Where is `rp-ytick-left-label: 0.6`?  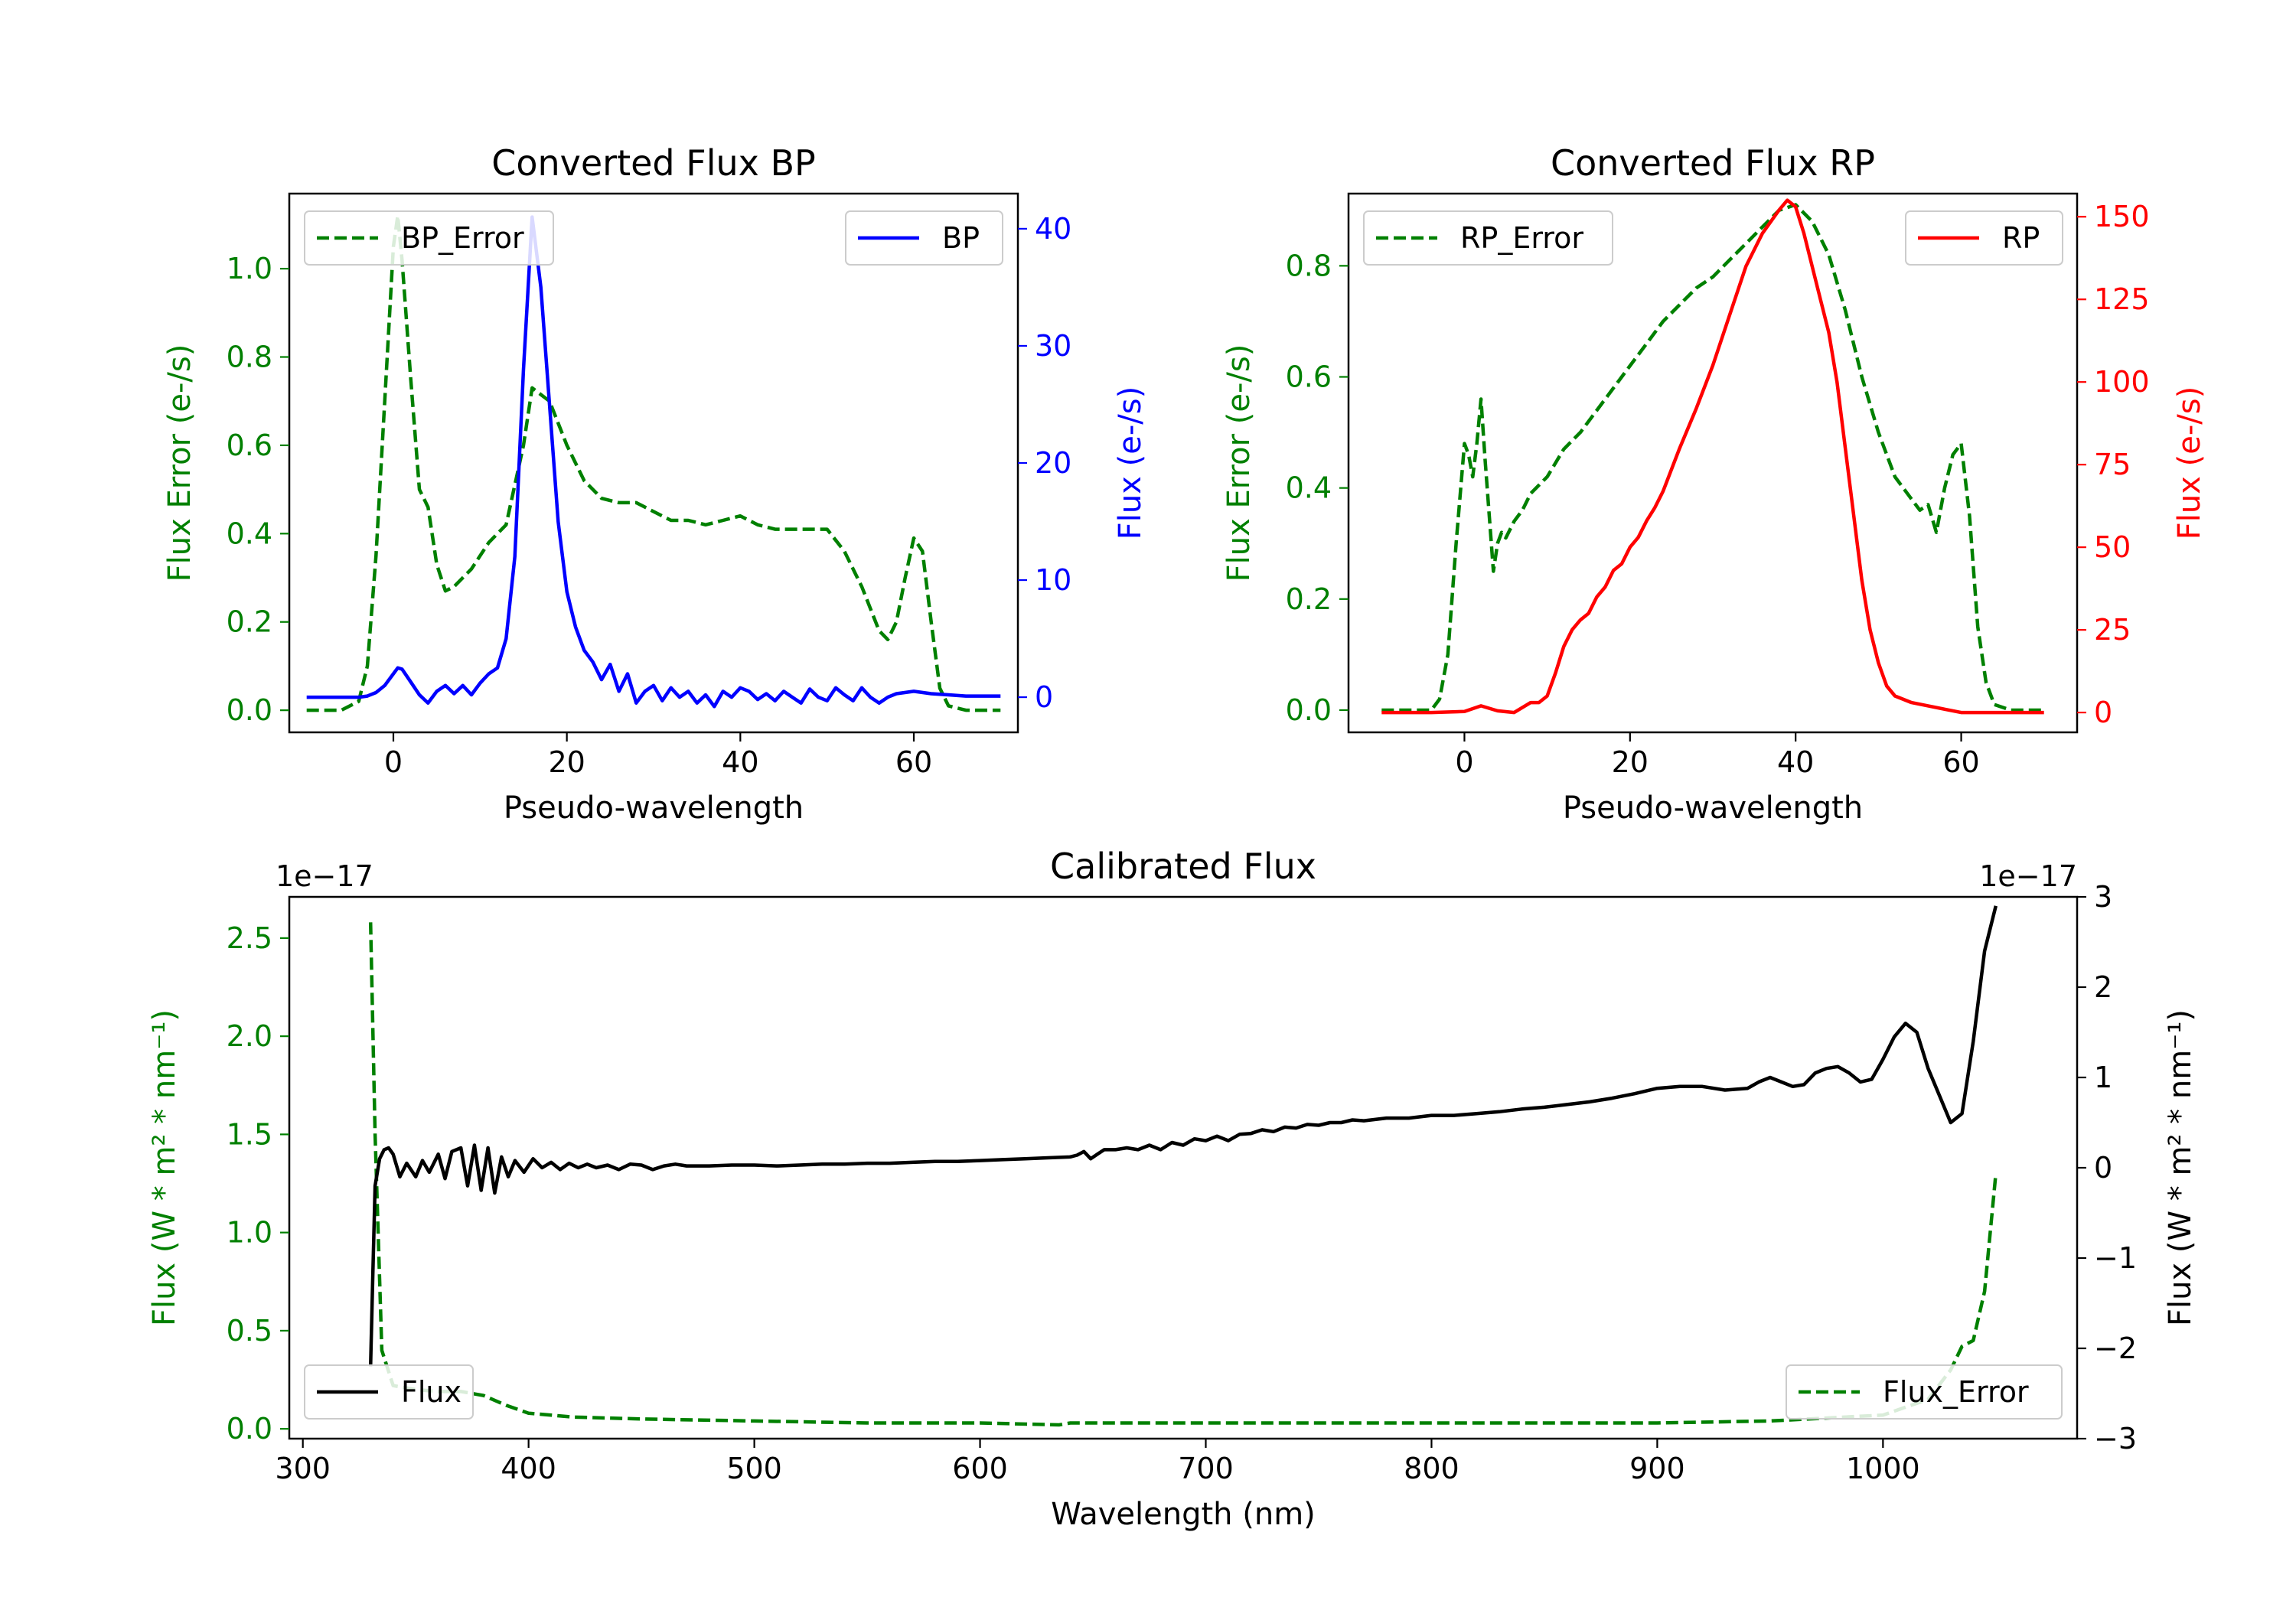 rp-ytick-left-label: 0.6 is located at coordinates (1309, 377).